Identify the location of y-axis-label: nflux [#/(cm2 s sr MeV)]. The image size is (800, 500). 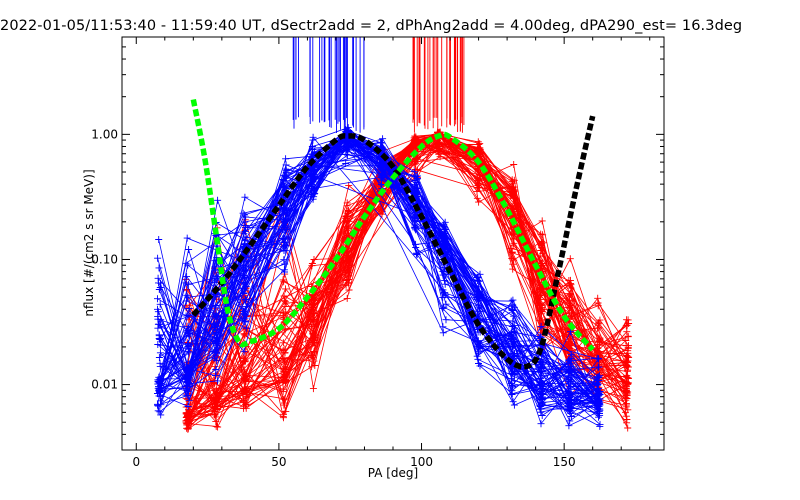
(89, 242).